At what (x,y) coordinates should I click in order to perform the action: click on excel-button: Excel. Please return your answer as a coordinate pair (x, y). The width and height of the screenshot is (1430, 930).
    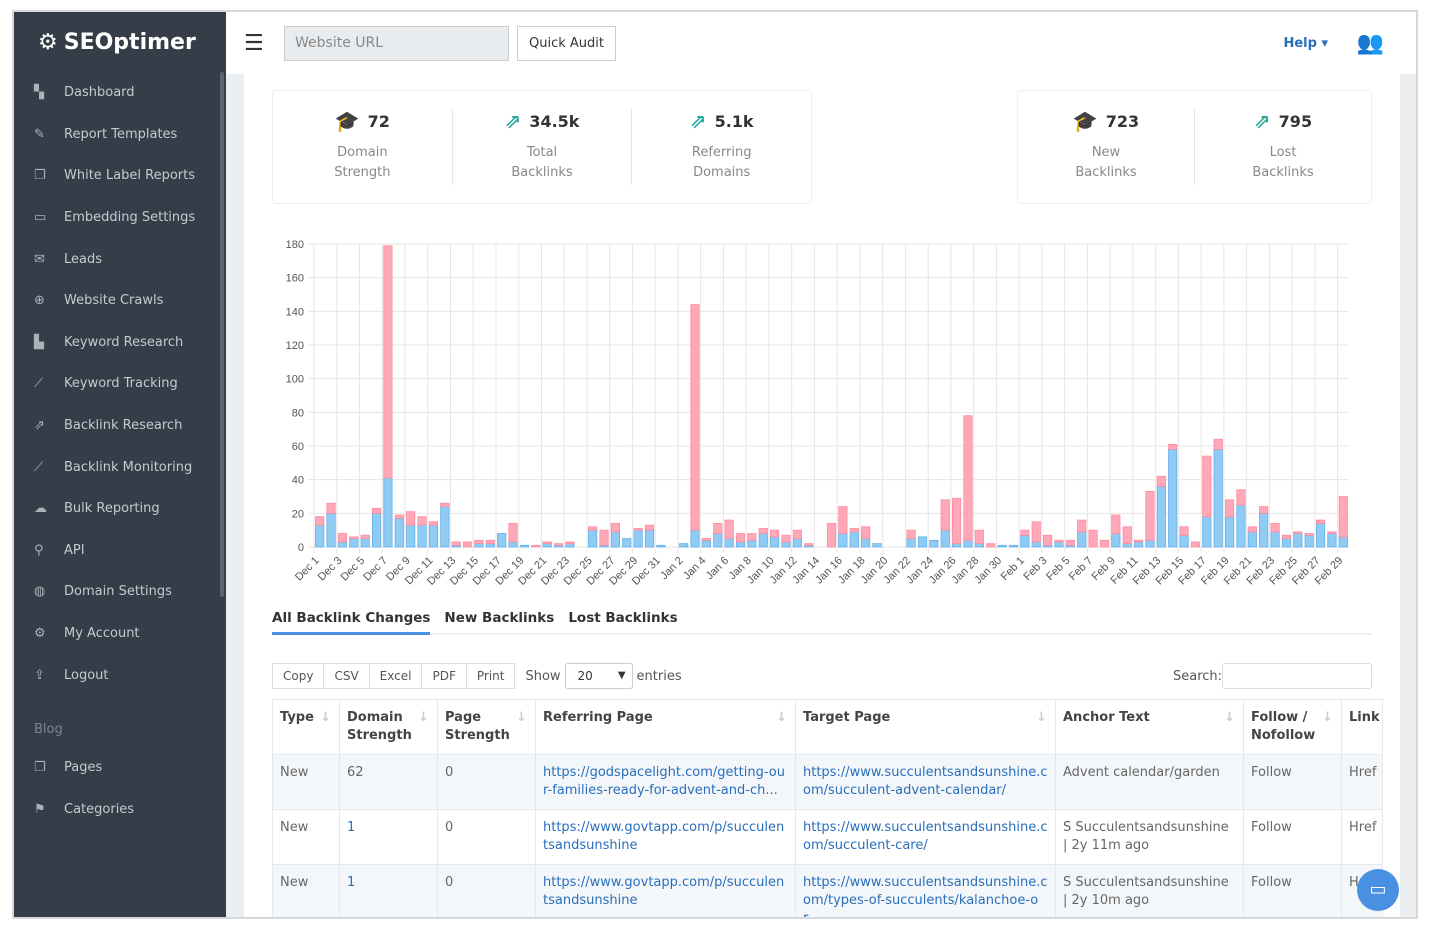
    Looking at the image, I should click on (395, 676).